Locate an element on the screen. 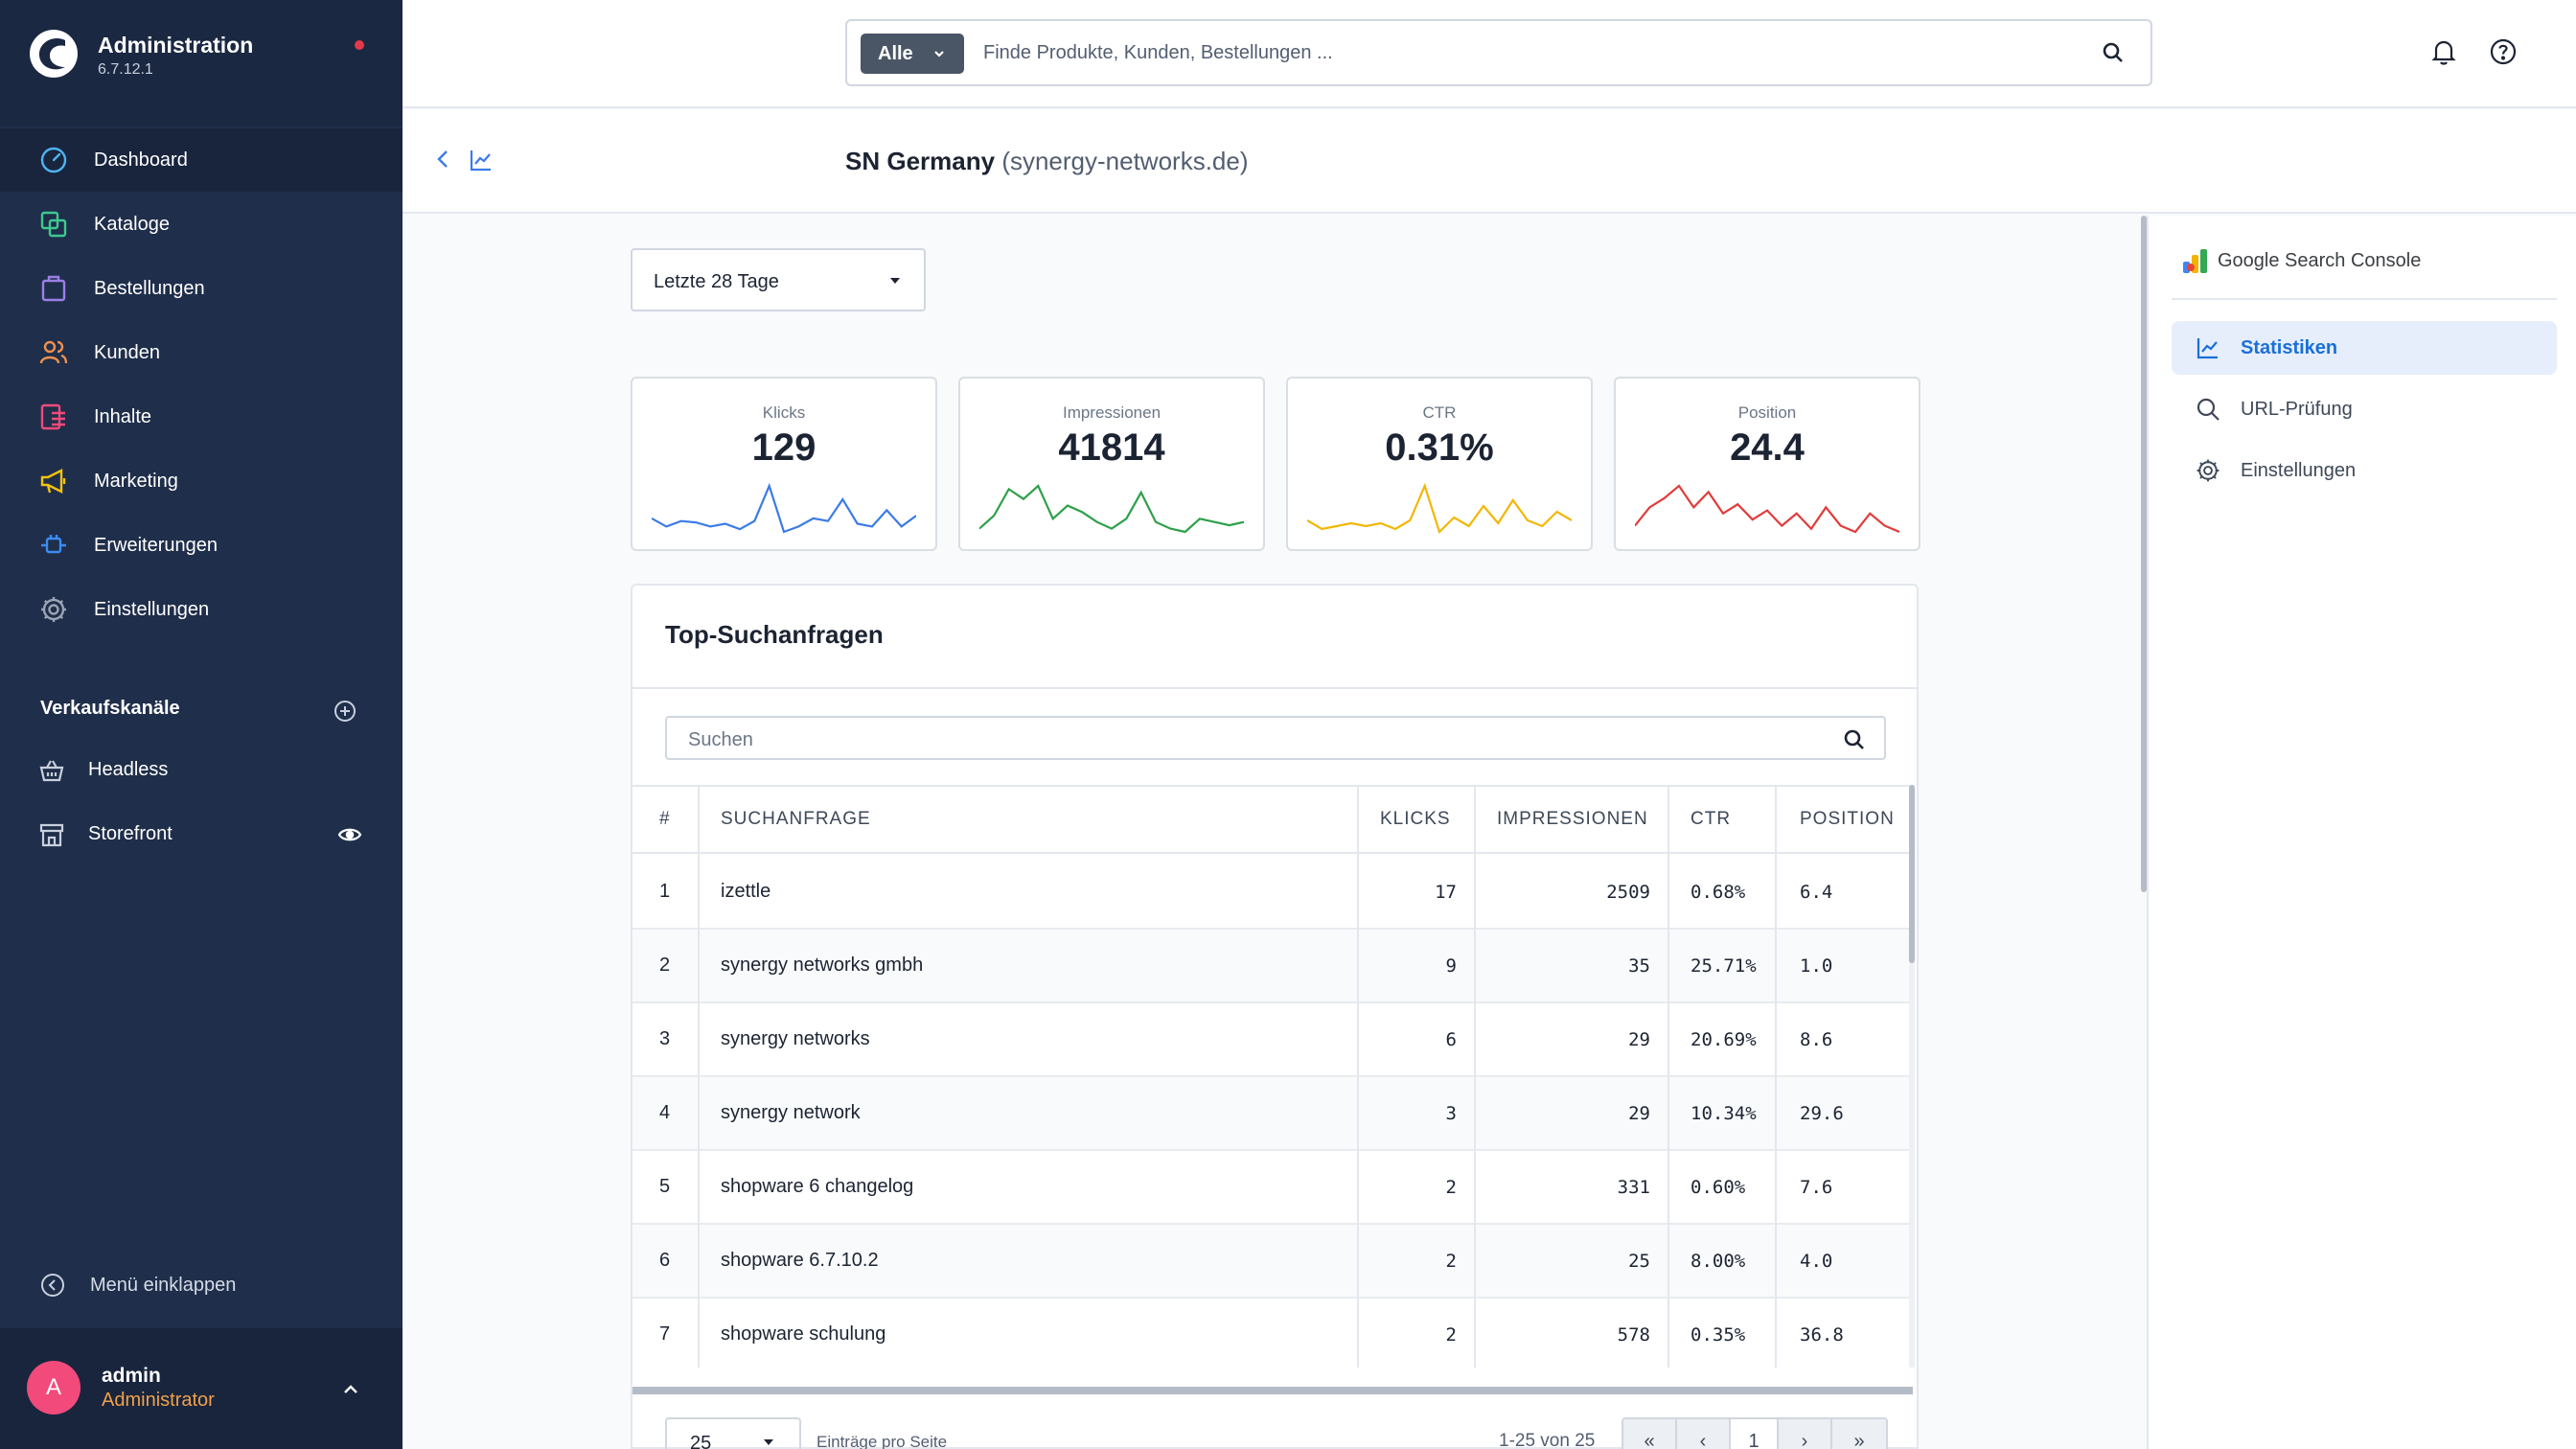 This screenshot has height=1449, width=2576. cell-clicks: 9 is located at coordinates (1451, 965).